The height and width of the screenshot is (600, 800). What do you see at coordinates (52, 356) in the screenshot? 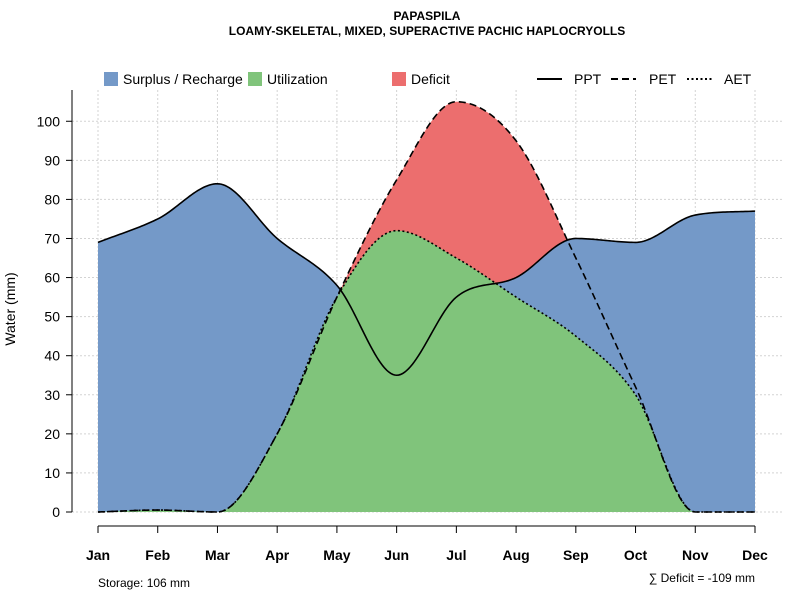
I see `y-tick-label-40: 40` at bounding box center [52, 356].